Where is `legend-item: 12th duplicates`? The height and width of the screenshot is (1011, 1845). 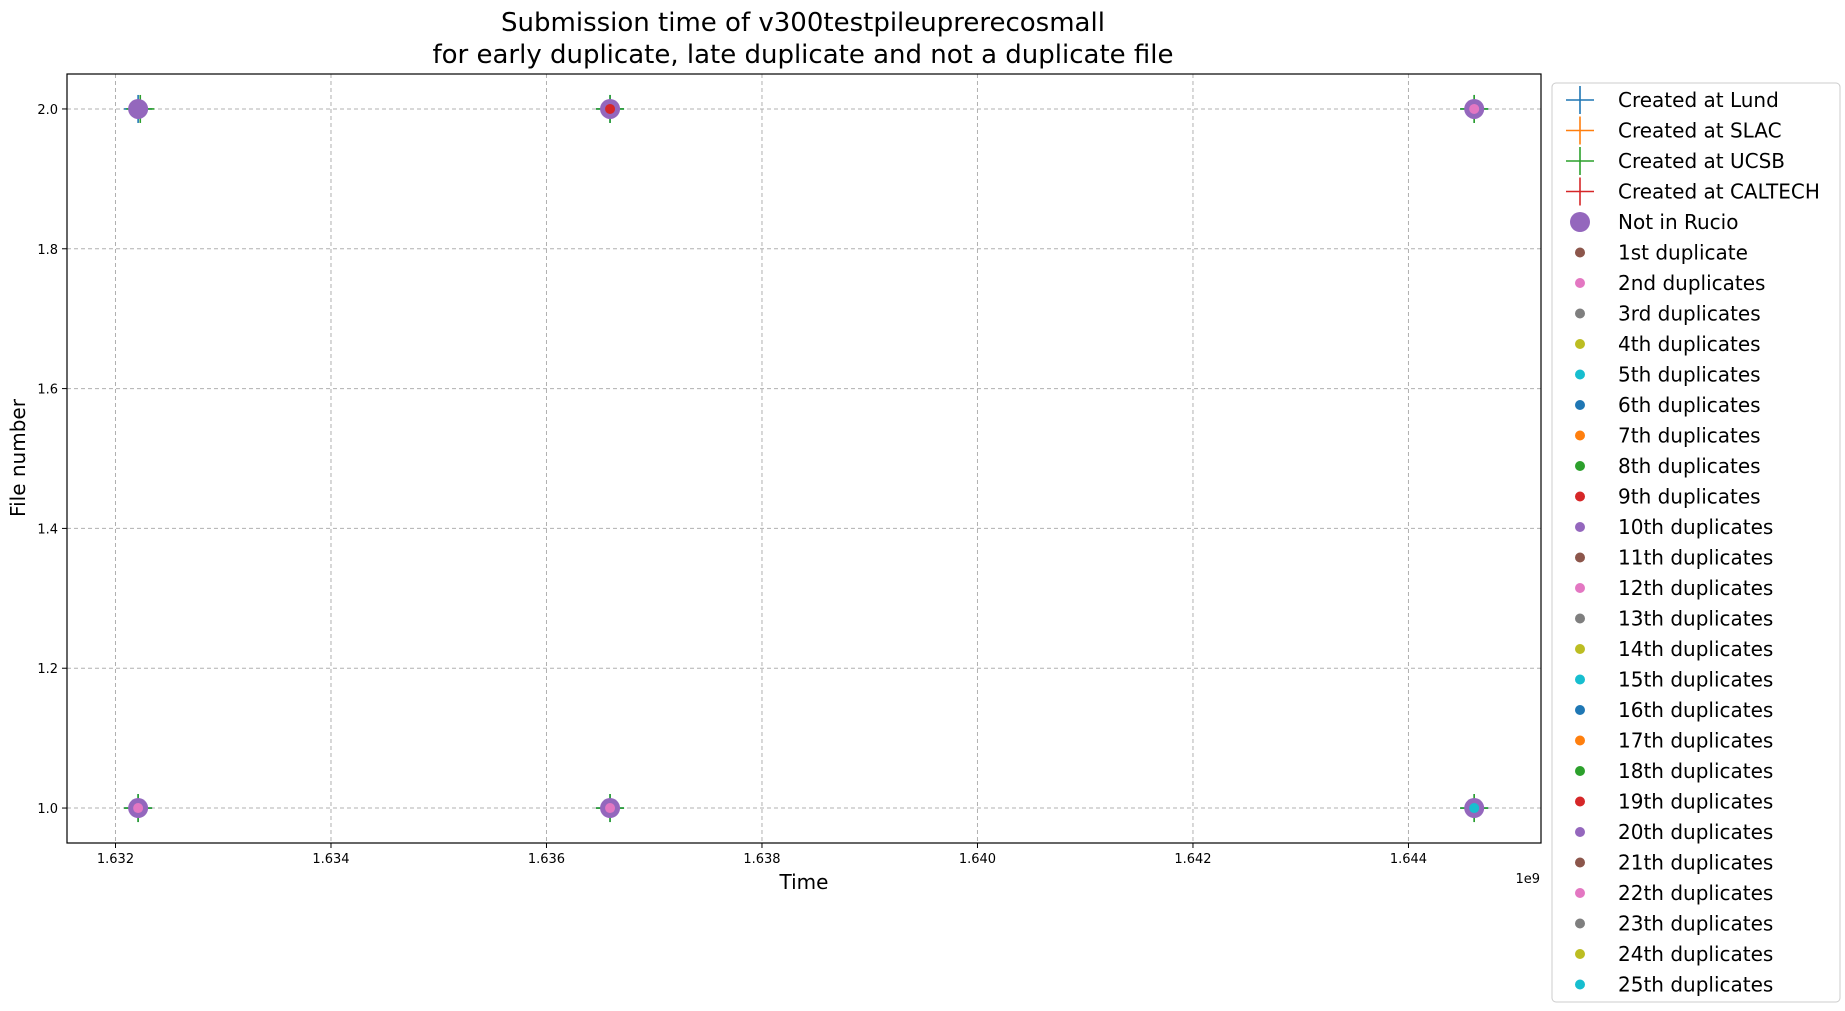
legend-item: 12th duplicates is located at coordinates (1674, 588).